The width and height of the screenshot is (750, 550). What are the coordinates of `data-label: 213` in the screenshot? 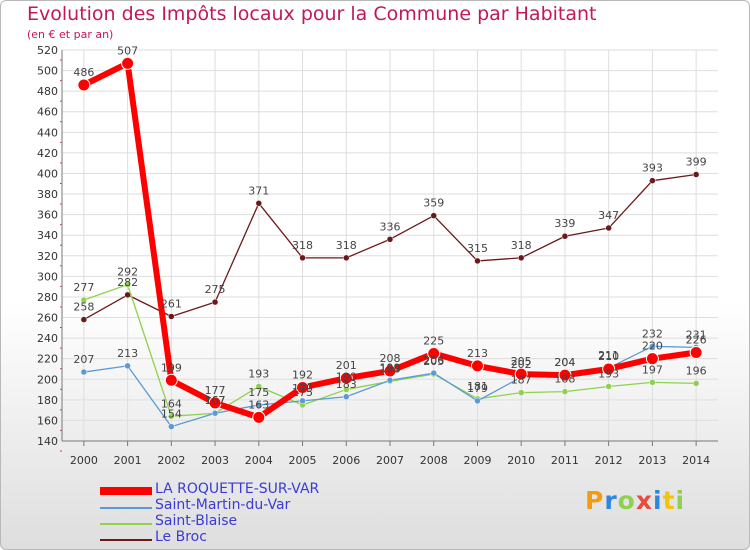 It's located at (477, 353).